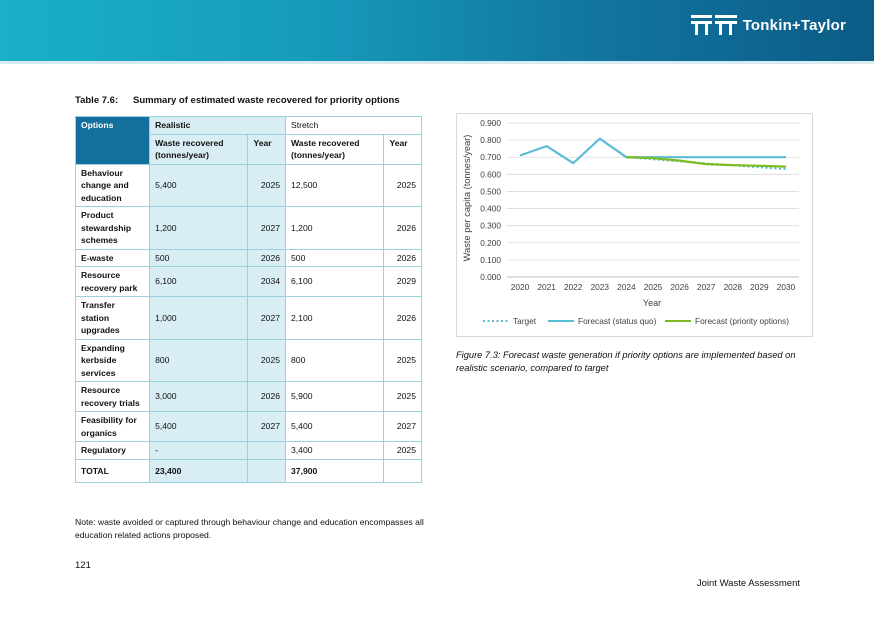 The image size is (874, 618). What do you see at coordinates (335, 360) in the screenshot?
I see `stretch-value-cell: 800` at bounding box center [335, 360].